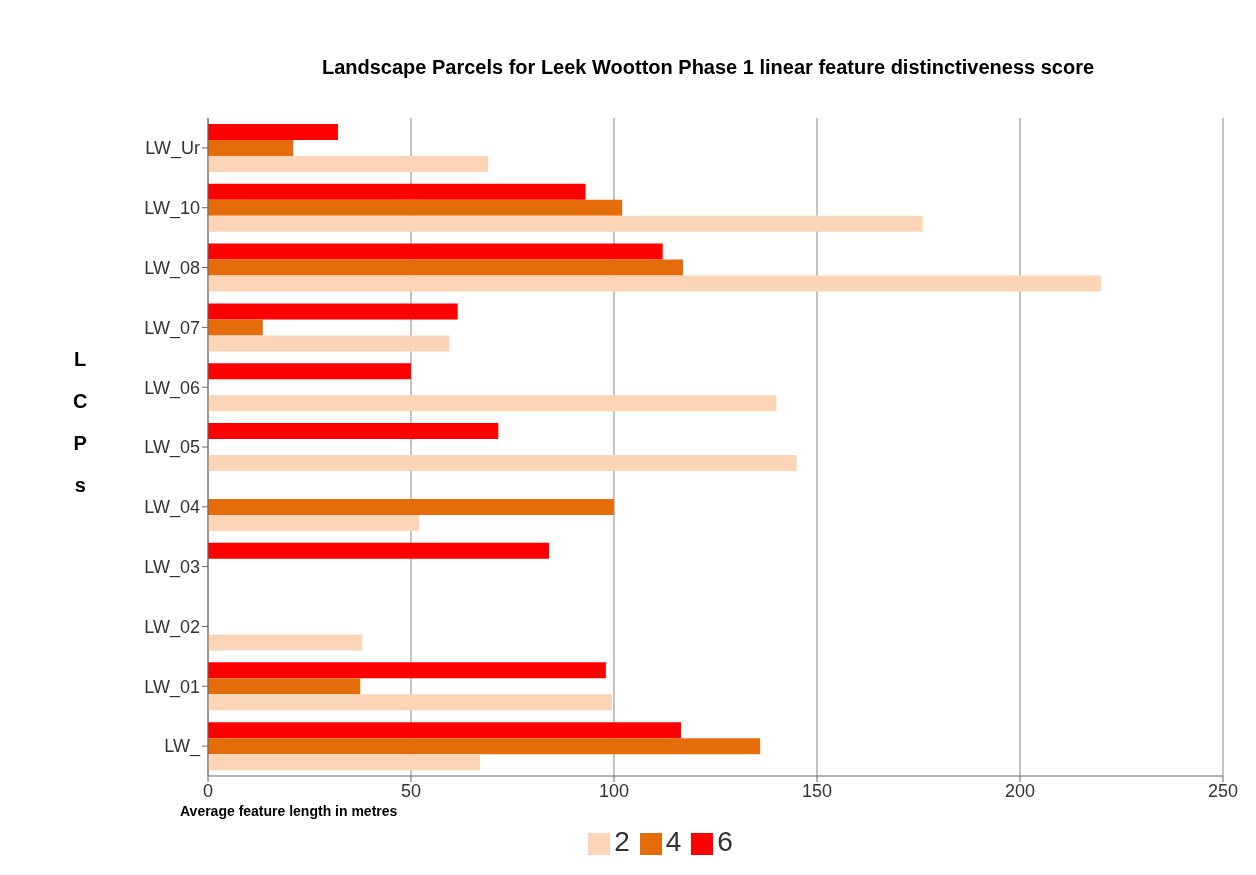  Describe the element at coordinates (172, 448) in the screenshot. I see `y-tick-label: LW_05` at that location.